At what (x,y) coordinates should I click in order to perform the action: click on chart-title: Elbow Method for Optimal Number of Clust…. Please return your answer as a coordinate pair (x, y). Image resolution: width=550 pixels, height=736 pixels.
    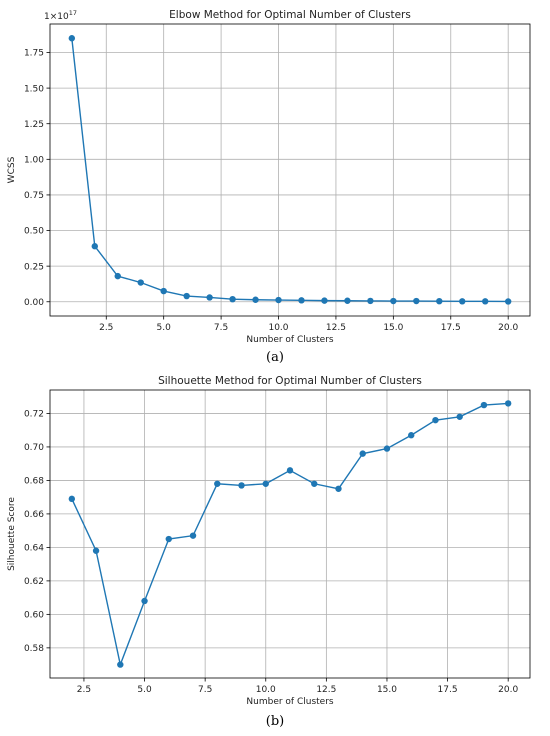
    Looking at the image, I should click on (290, 15).